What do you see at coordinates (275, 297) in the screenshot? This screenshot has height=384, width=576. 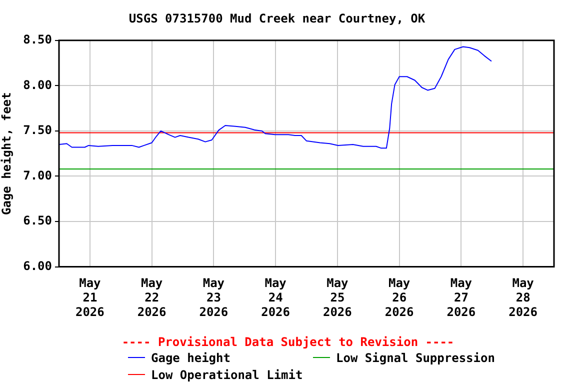 I see `x-tick-label: May 24 2026` at bounding box center [275, 297].